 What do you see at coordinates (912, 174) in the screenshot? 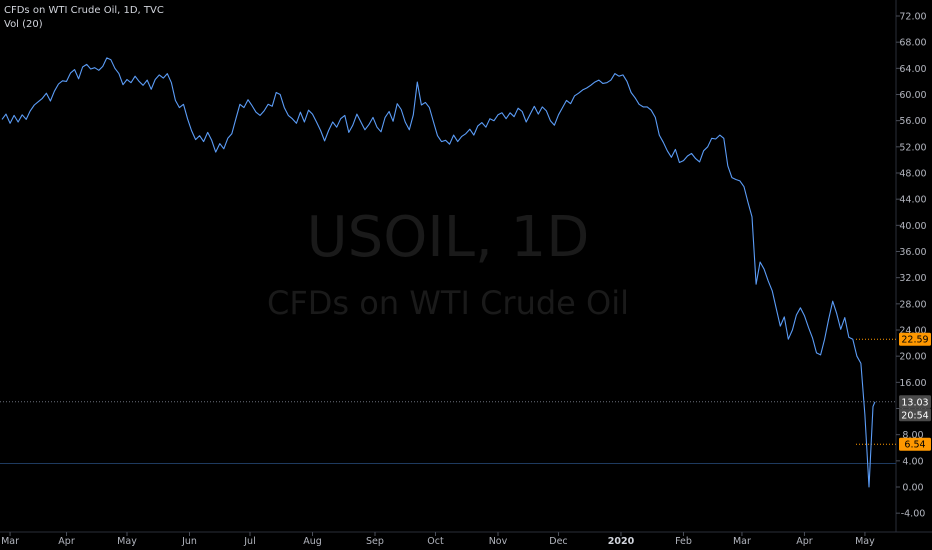
I see `y-tick-label: 48.00` at bounding box center [912, 174].